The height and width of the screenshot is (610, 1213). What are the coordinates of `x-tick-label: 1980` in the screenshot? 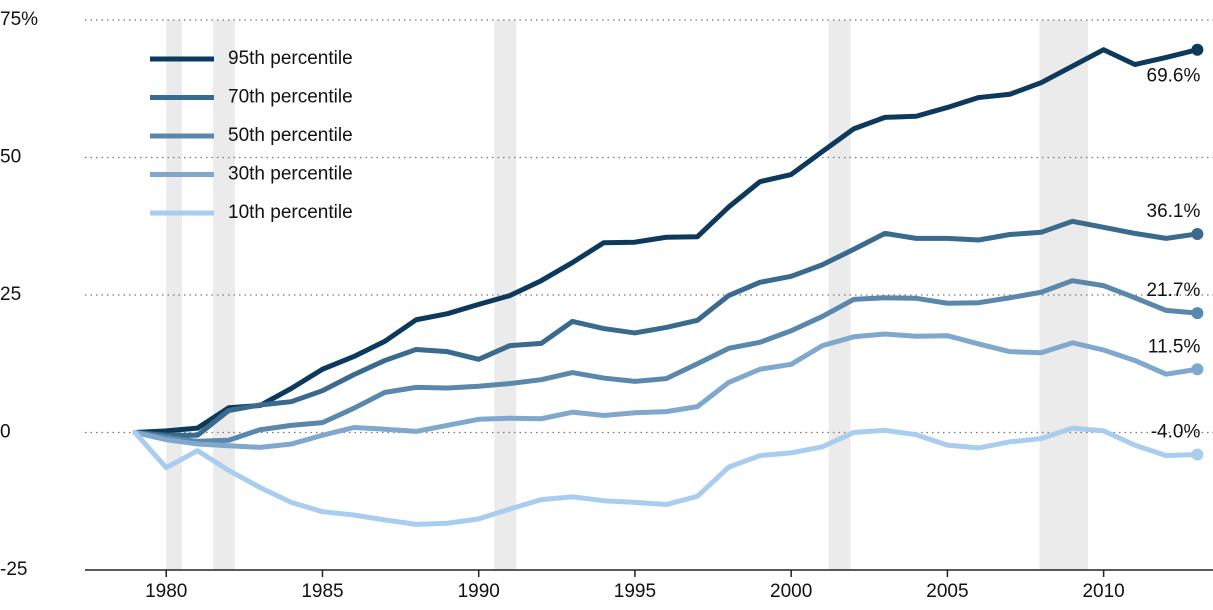 It's located at (166, 591).